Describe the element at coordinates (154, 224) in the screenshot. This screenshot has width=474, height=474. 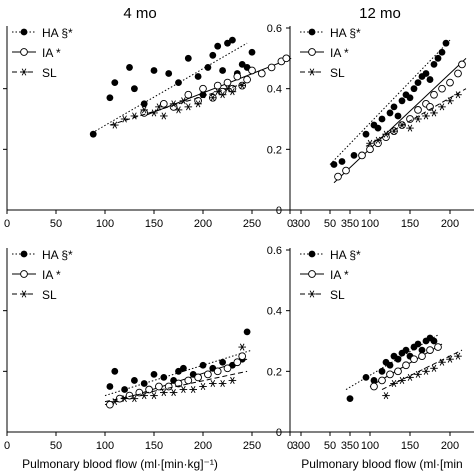
I see `x-tick-label: 150` at that location.